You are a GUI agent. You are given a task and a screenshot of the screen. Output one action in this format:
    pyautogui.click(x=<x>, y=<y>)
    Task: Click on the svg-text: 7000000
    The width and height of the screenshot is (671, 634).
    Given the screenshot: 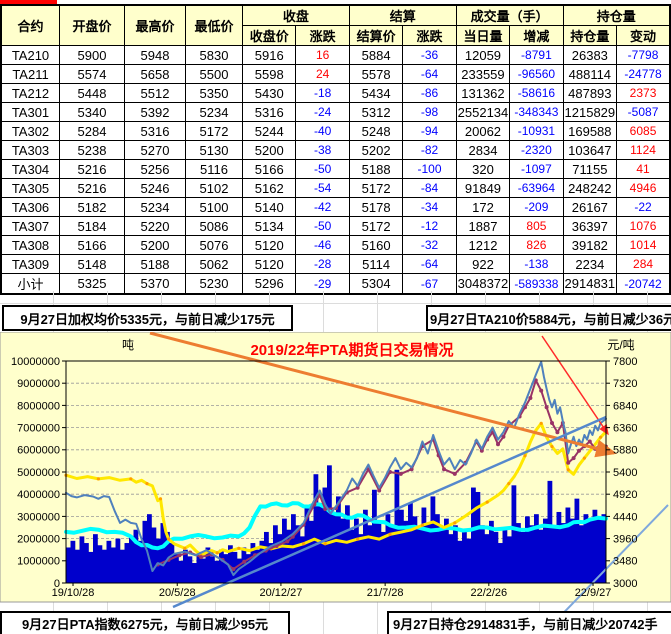 What is the action you would take?
    pyautogui.click(x=38, y=428)
    